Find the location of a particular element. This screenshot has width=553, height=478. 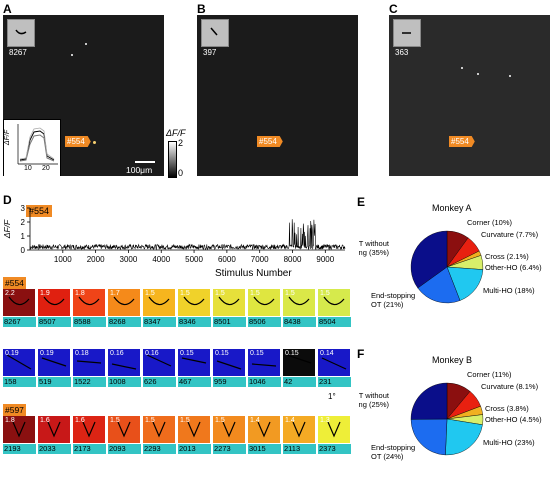

stimulus-id: 231 is located at coordinates (334, 382).